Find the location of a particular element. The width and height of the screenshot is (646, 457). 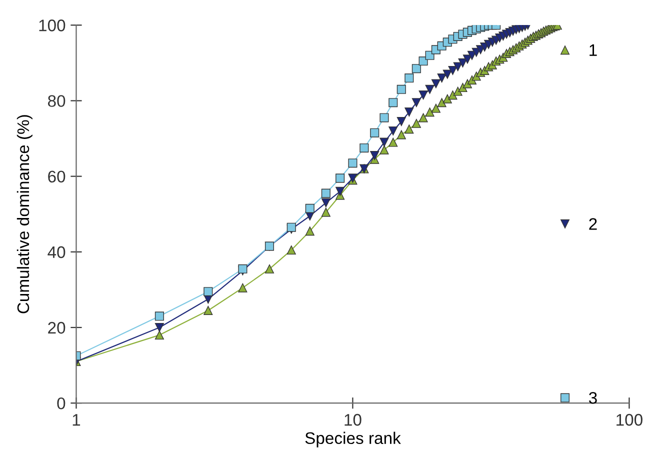

legend-label: 3 is located at coordinates (592, 398).